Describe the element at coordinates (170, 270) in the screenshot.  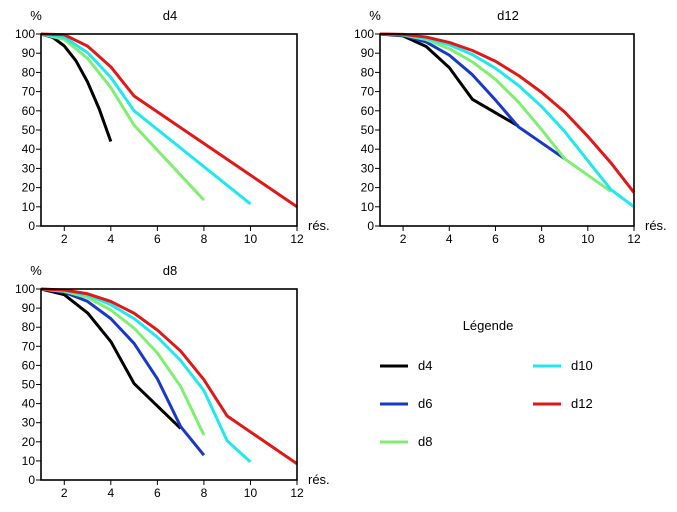
I see `chart-title-d8: d8` at that location.